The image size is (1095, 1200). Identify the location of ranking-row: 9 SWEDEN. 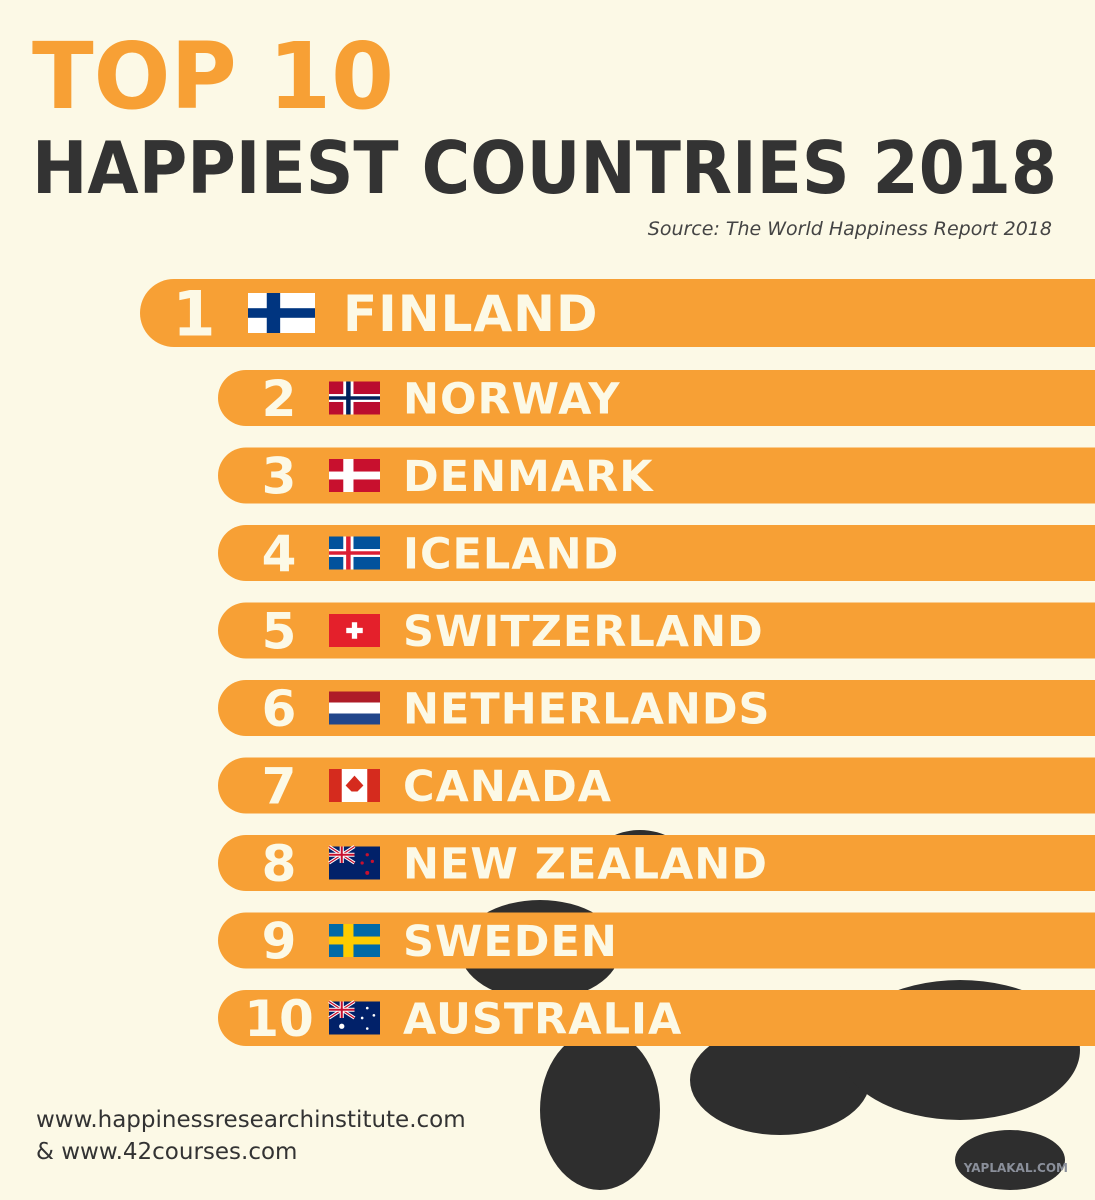
(656, 941).